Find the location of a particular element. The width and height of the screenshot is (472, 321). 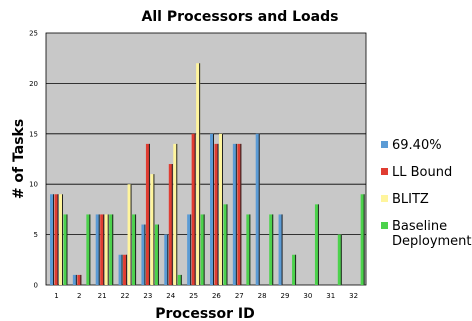

x-tick-label: 26 is located at coordinates (216, 296).